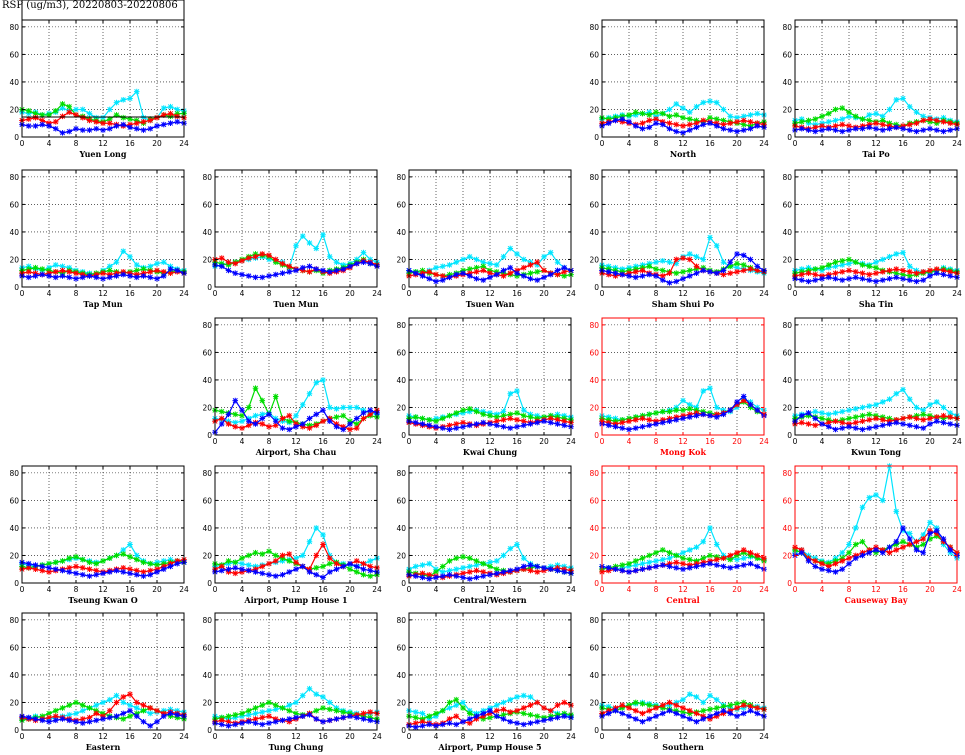  Describe the element at coordinates (683, 747) in the screenshot. I see `station-name: Southern` at that location.